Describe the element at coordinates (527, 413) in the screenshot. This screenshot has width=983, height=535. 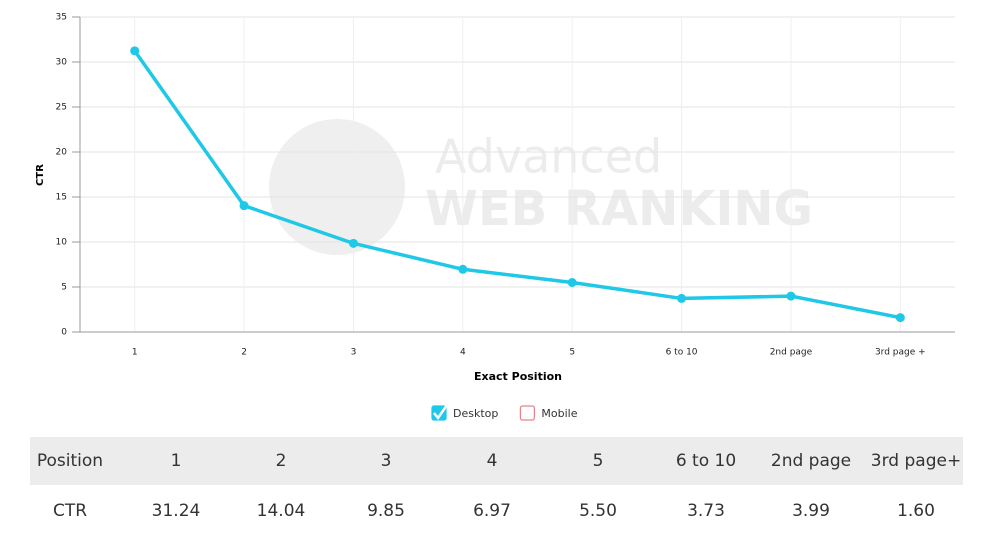
I see `legend-checkbox` at that location.